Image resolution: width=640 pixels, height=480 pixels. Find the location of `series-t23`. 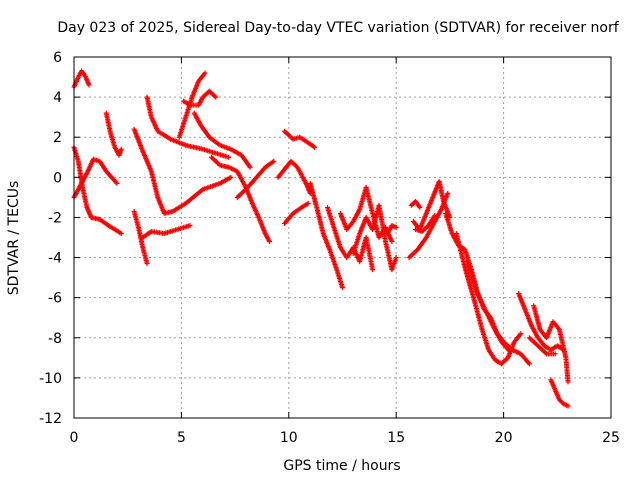

series-t23 is located at coordinates (431, 205).